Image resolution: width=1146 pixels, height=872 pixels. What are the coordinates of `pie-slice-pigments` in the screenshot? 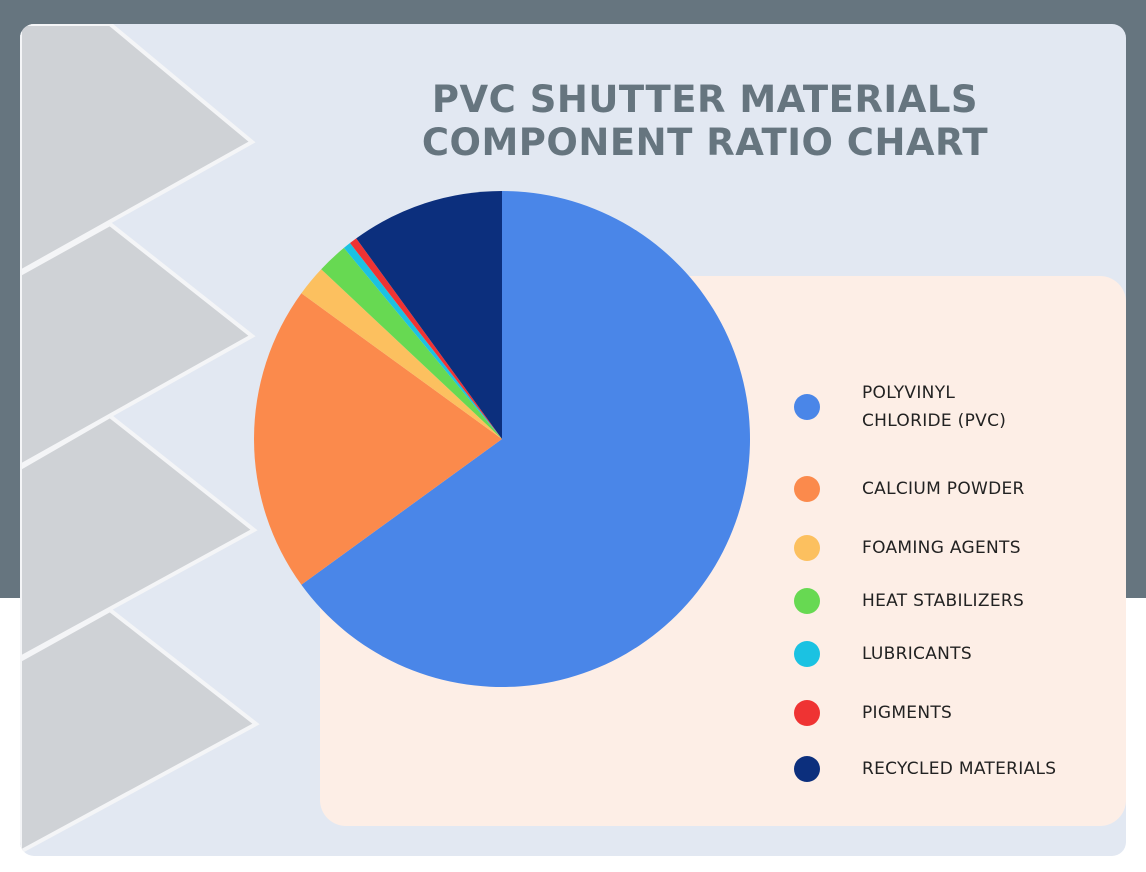 It's located at (425, 338).